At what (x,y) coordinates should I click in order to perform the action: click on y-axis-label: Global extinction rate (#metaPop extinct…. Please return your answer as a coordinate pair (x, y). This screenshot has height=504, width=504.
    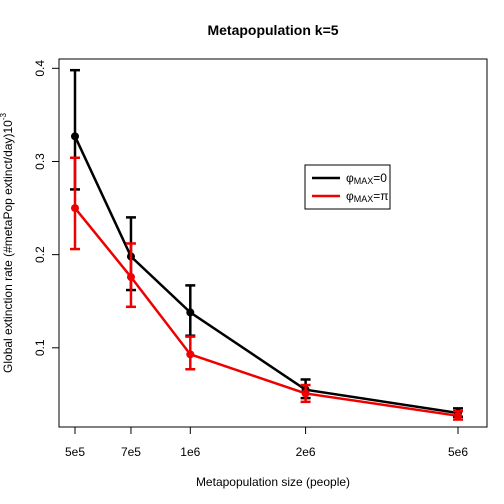
    Looking at the image, I should click on (7, 242).